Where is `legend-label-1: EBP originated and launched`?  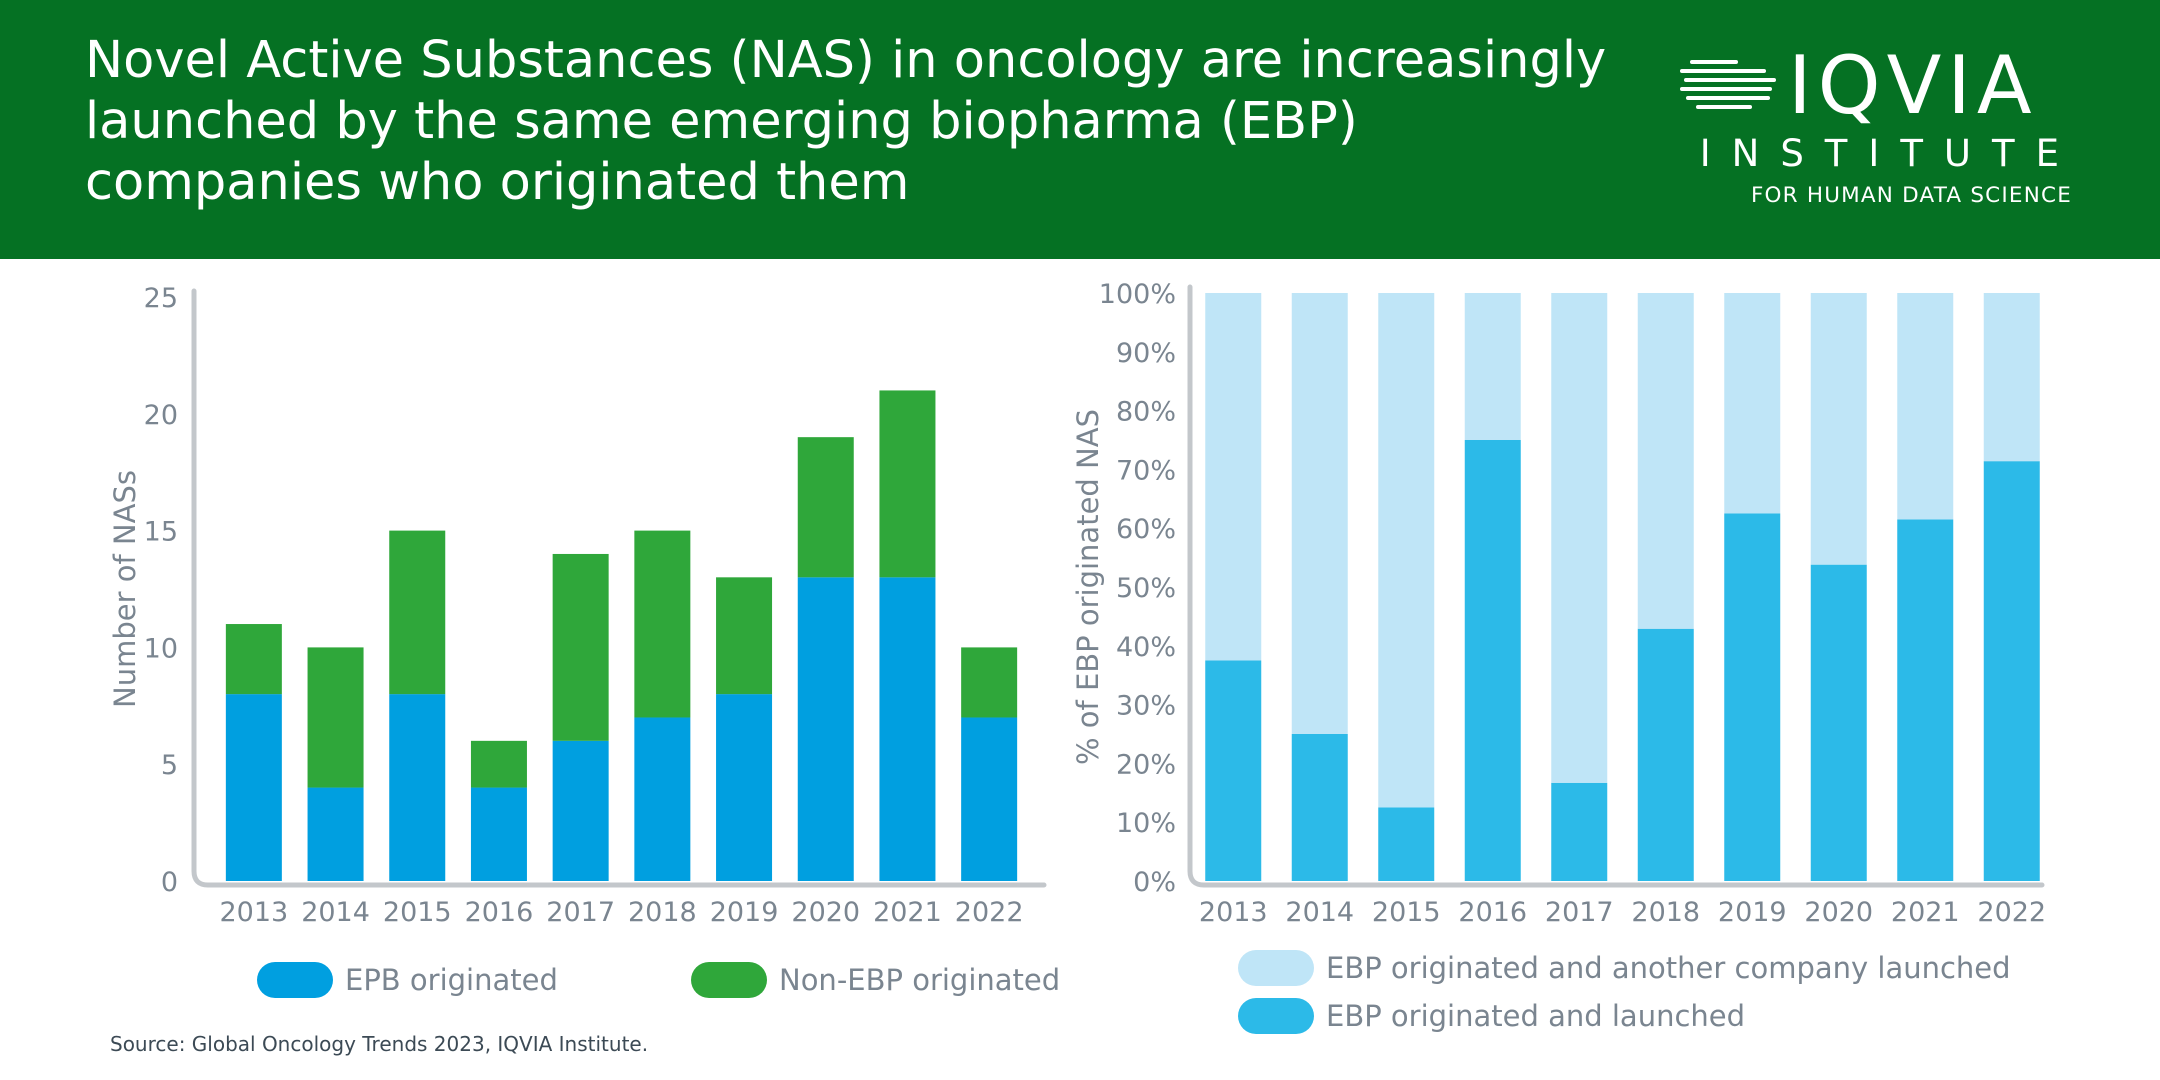 legend-label-1: EBP originated and launched is located at coordinates (1535, 1016).